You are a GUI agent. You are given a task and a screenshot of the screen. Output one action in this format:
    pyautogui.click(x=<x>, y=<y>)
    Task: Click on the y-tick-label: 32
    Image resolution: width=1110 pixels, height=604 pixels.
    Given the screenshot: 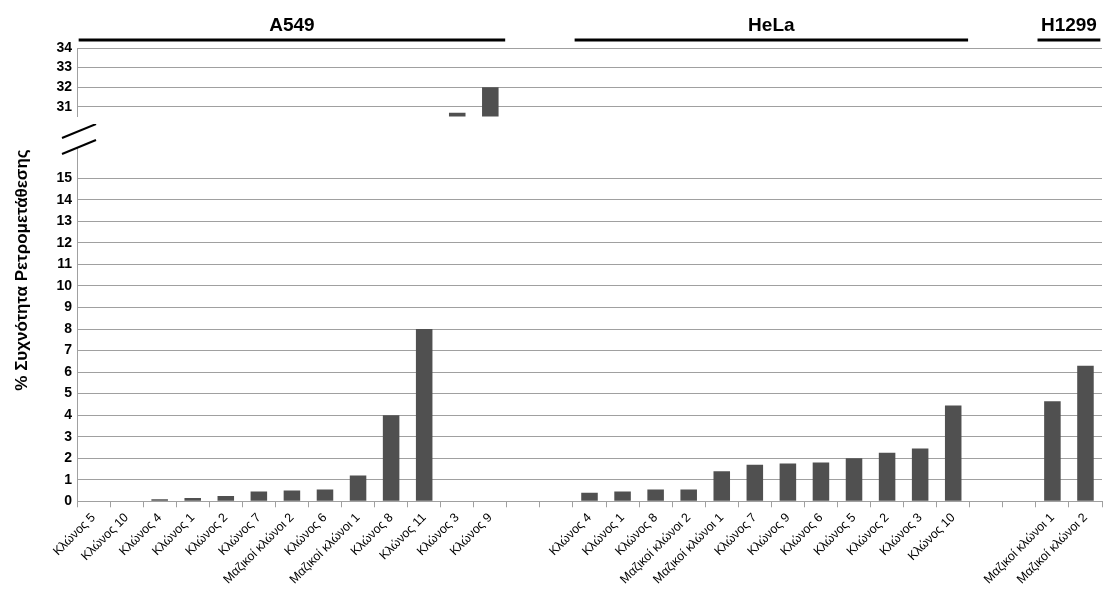 What is the action you would take?
    pyautogui.click(x=64, y=86)
    